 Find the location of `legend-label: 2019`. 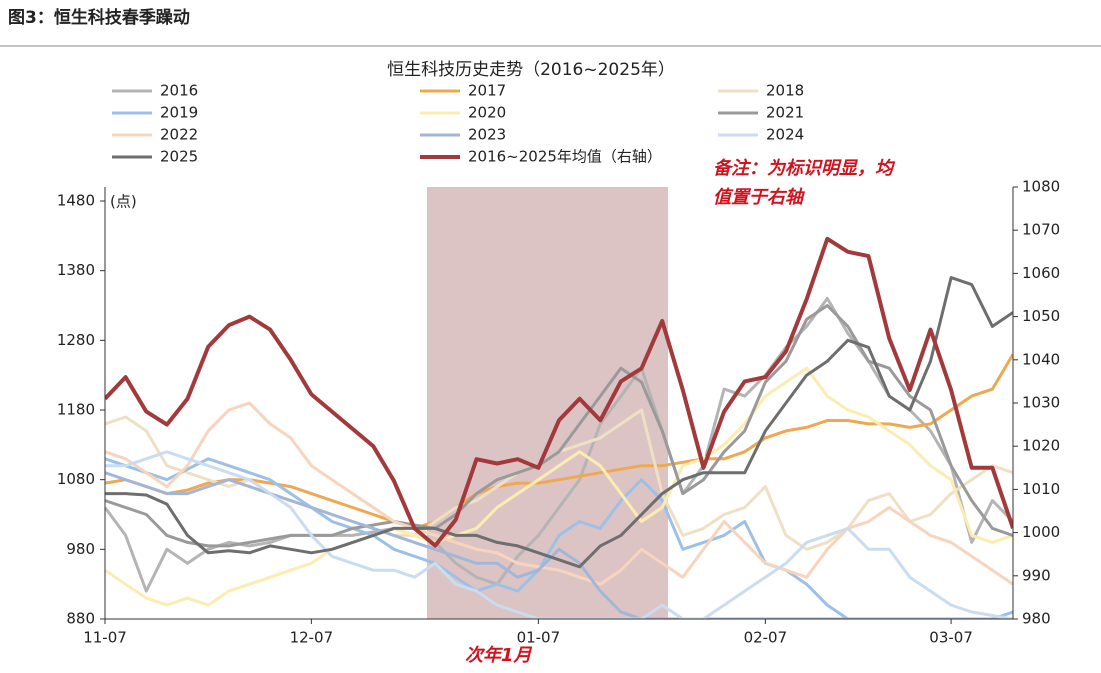

legend-label: 2019 is located at coordinates (179, 113).